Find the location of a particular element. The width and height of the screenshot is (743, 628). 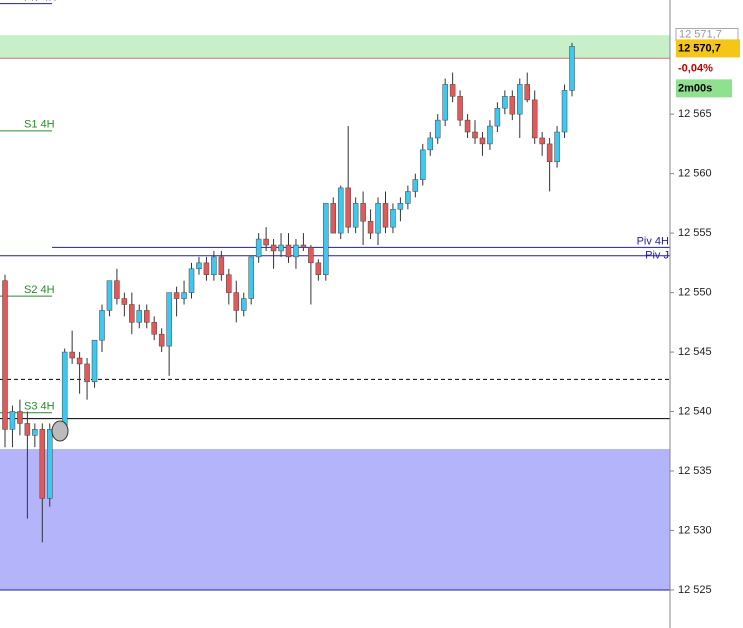

y-tick-label: 12 555 is located at coordinates (695, 233).